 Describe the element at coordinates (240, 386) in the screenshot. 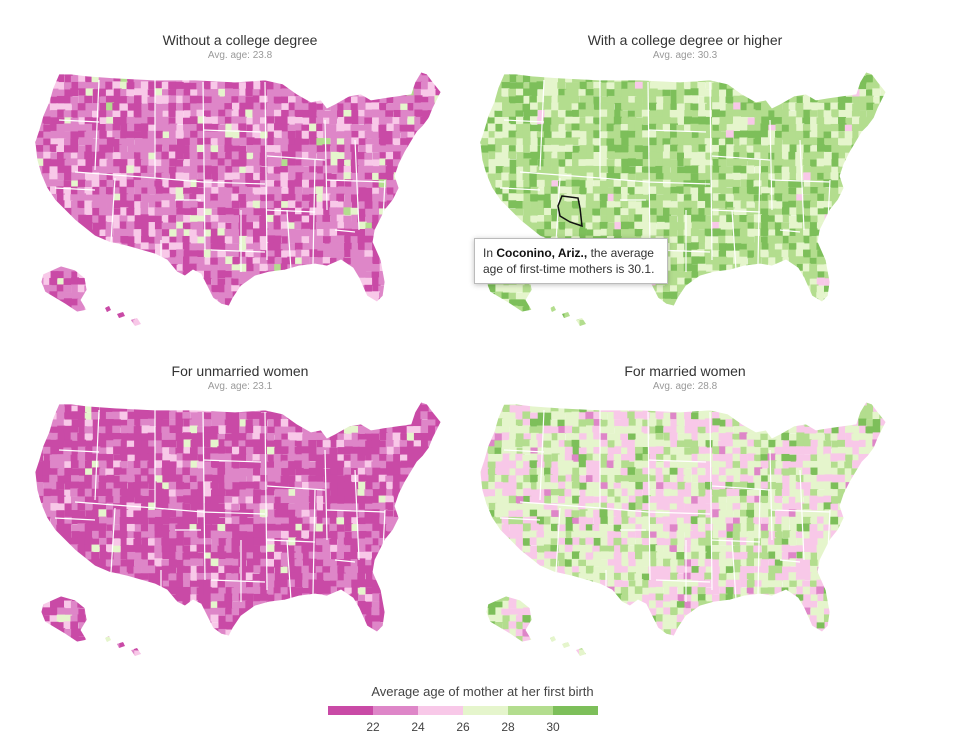

I see `panel-avg-age: Avg. age: 23.1` at that location.